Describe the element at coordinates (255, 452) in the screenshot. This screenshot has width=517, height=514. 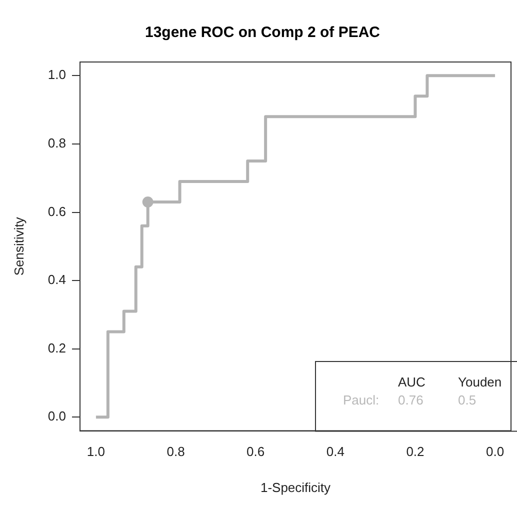
I see `x-tick-label: 0.6` at that location.